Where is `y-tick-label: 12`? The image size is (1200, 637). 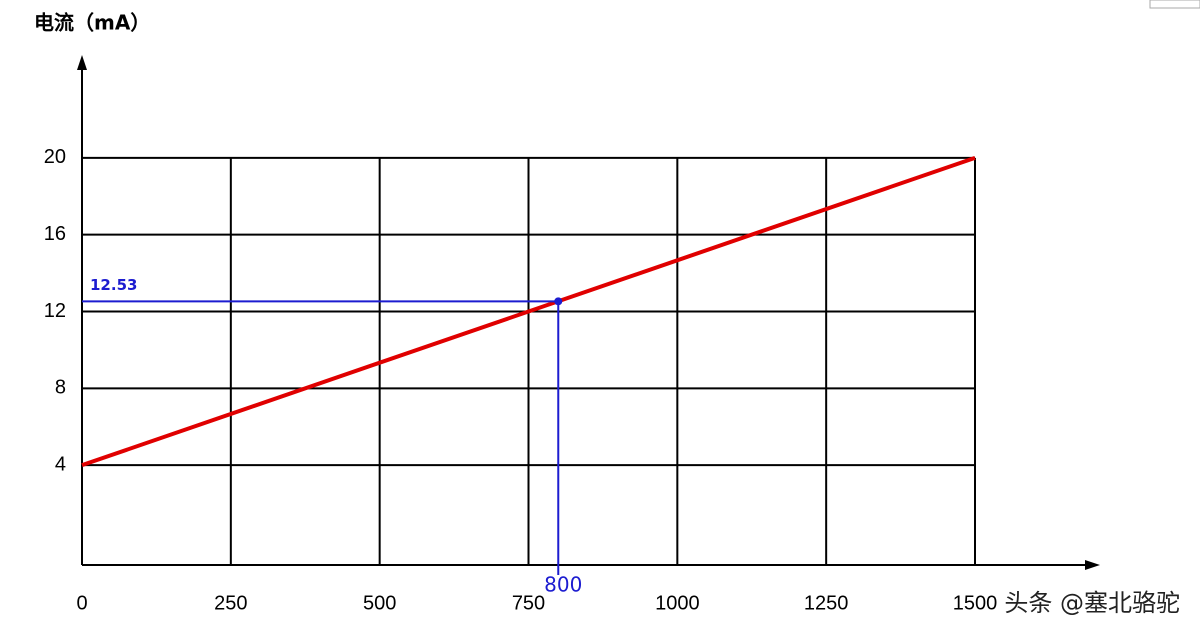 y-tick-label: 12 is located at coordinates (55, 311).